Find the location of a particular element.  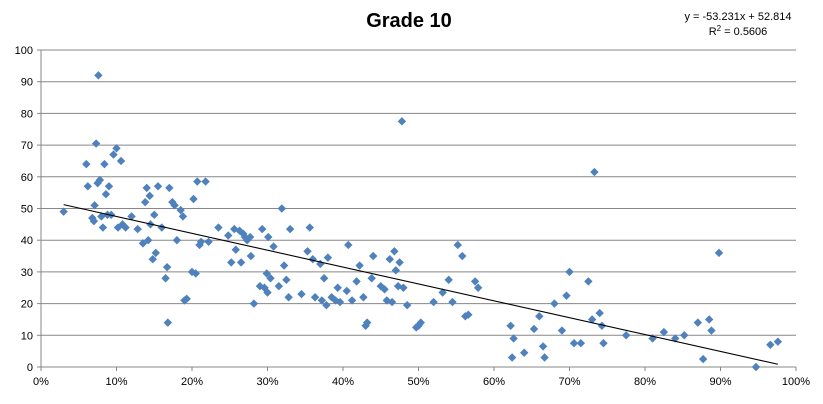

trendline-equation: y = -53.231x + 52.814 is located at coordinates (737, 17).